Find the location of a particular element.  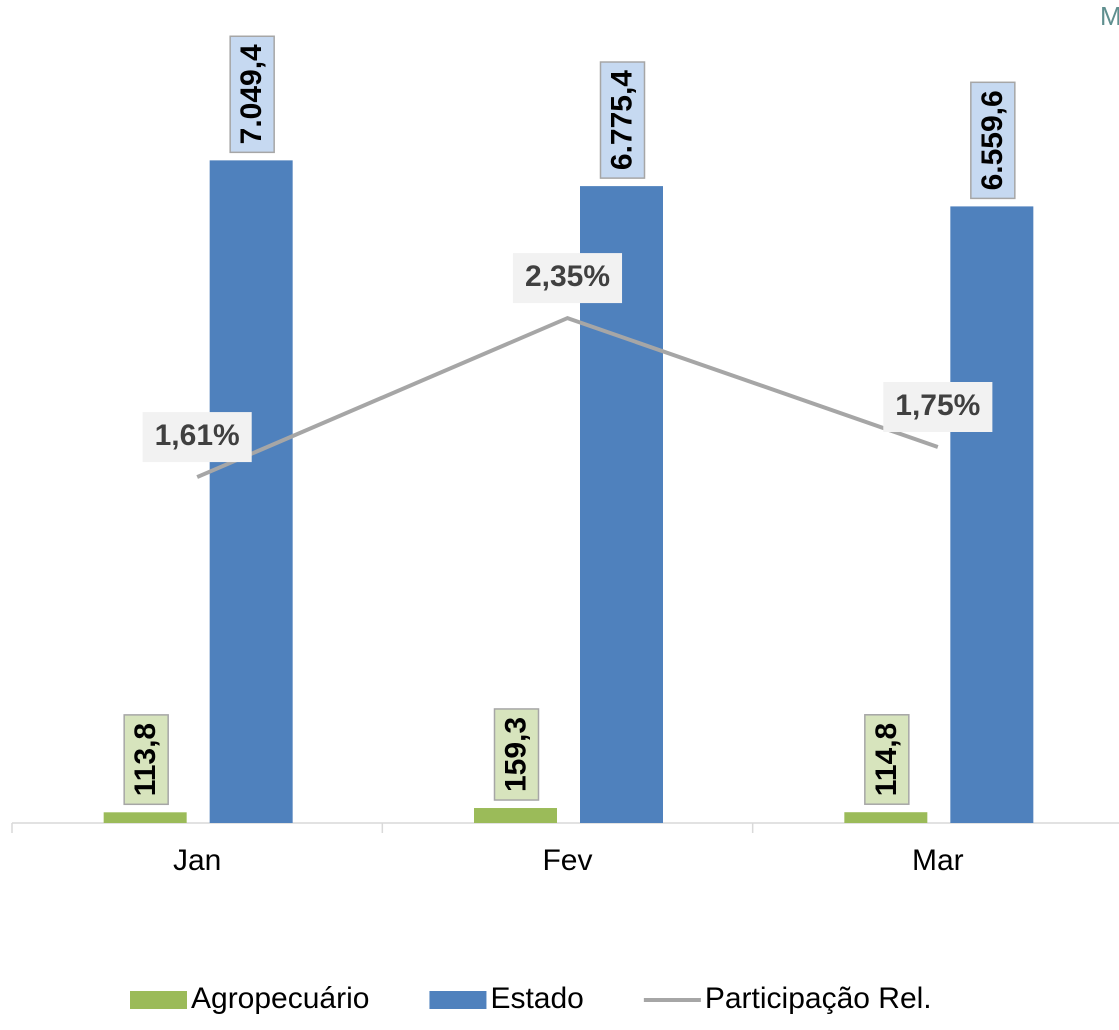

data-label-text: 6.559,6 is located at coordinates (992, 140).